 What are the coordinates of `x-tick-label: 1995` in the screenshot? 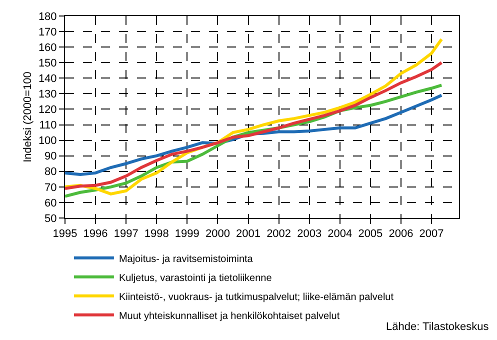 It's located at (65, 234).